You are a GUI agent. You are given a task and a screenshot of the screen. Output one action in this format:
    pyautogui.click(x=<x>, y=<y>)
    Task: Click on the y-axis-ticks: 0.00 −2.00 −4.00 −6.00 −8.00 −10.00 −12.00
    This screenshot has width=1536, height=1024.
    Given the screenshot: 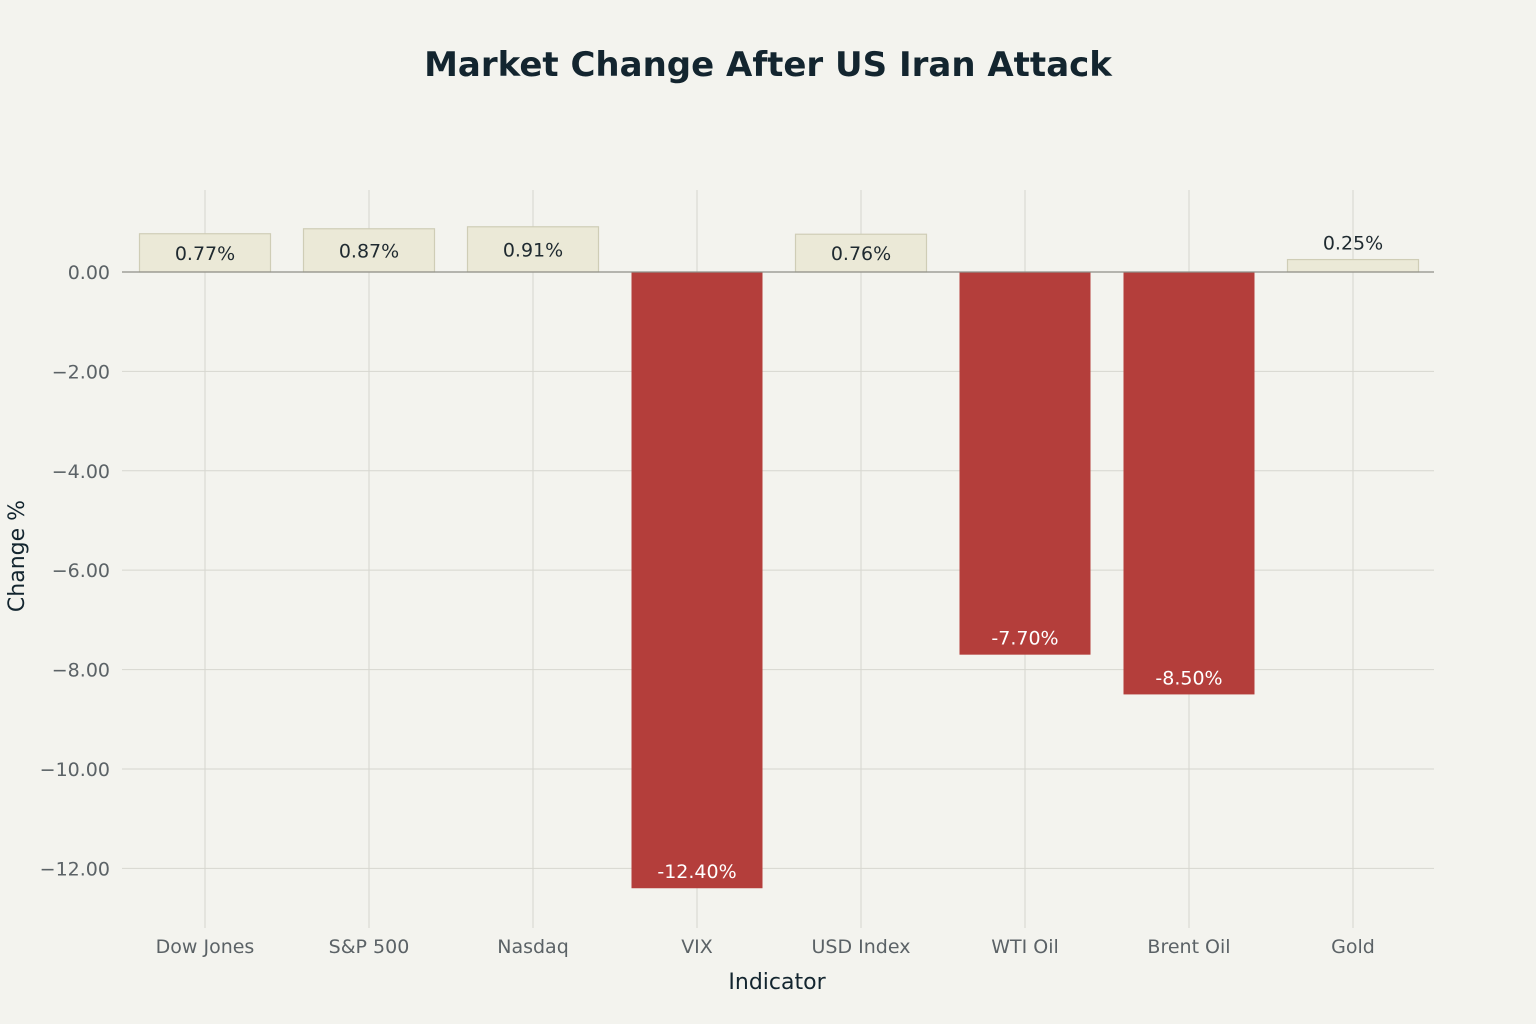 What is the action you would take?
    pyautogui.click(x=75, y=571)
    